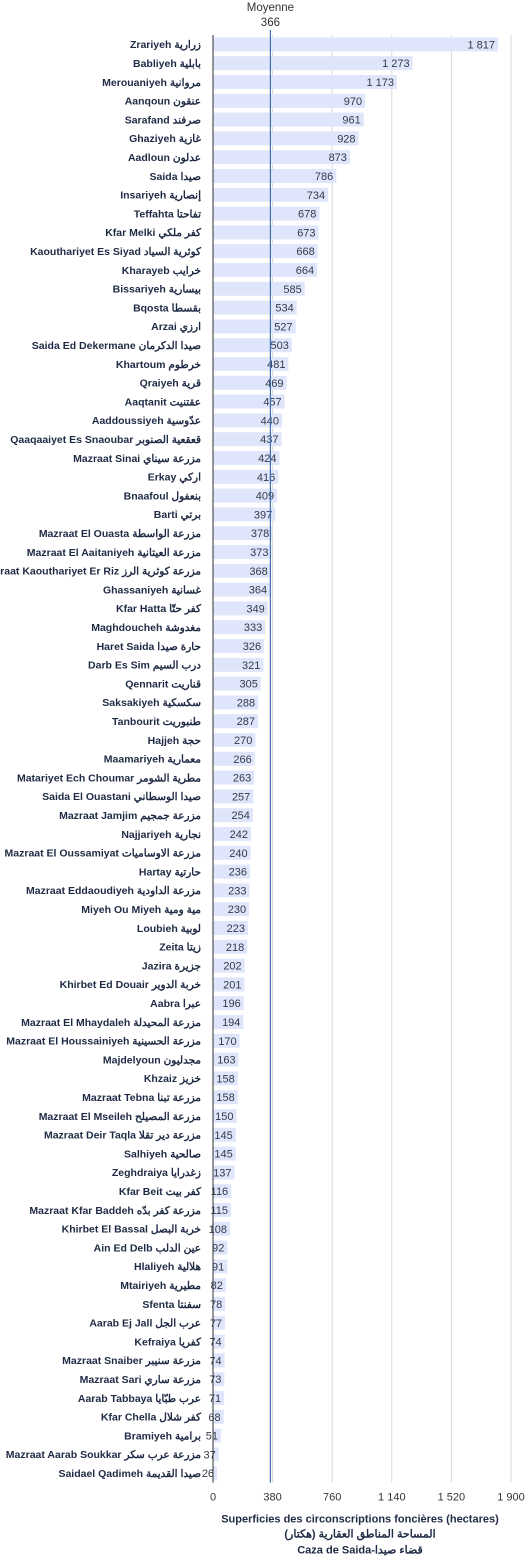 The width and height of the screenshot is (526, 1556). What do you see at coordinates (353, 102) in the screenshot?
I see `value-label: 970` at bounding box center [353, 102].